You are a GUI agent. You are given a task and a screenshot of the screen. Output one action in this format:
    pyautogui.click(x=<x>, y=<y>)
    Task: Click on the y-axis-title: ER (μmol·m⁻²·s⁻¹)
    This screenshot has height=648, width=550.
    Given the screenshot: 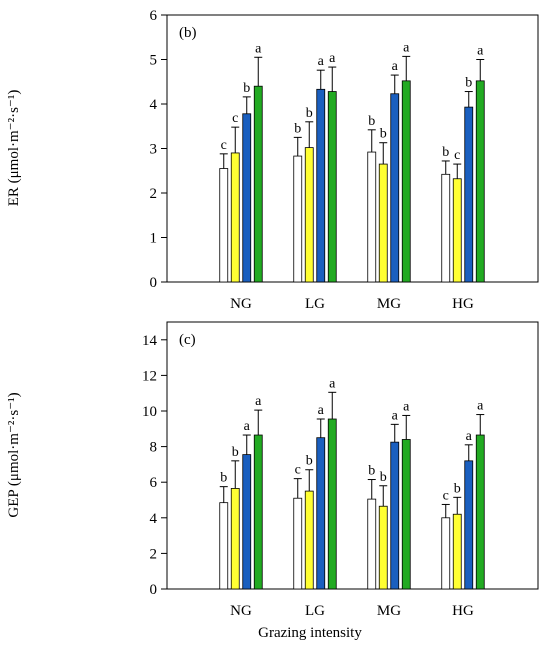 What is the action you would take?
    pyautogui.click(x=14, y=148)
    